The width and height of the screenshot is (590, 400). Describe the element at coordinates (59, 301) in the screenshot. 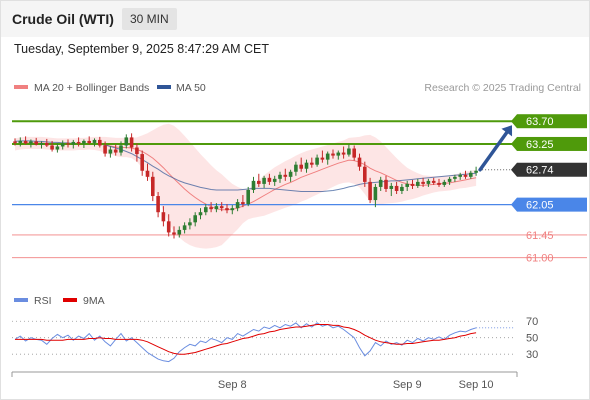

I see `rsi-legend: RSI 9MA` at that location.